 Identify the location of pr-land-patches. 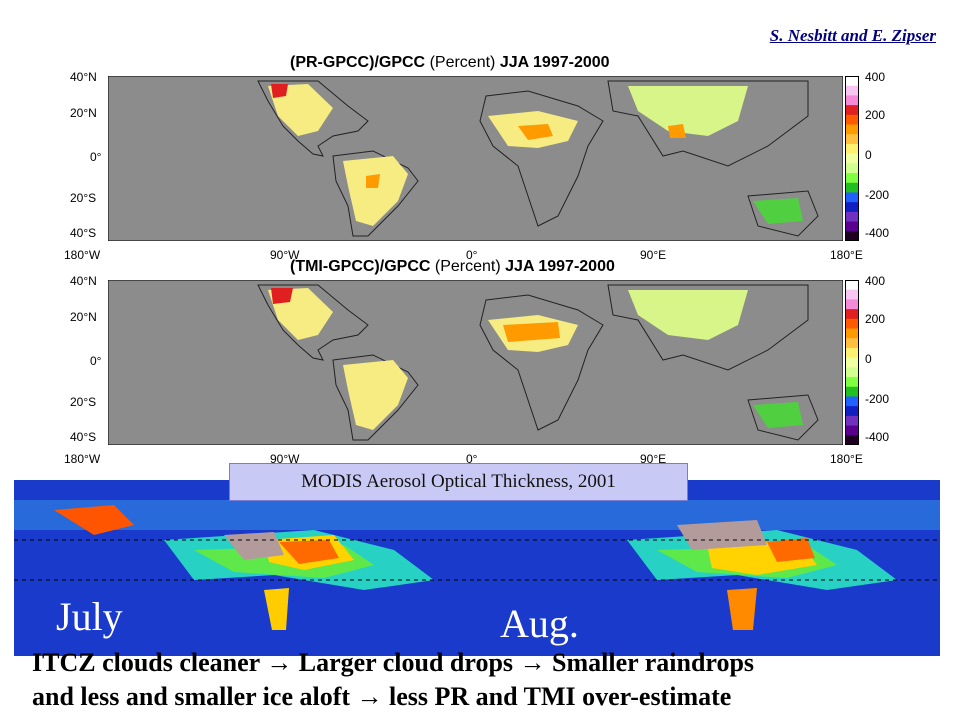
(535, 155).